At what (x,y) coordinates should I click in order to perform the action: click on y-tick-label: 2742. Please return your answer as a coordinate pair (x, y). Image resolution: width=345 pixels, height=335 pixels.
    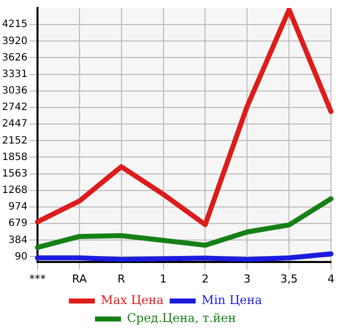
    Looking at the image, I should click on (15, 108).